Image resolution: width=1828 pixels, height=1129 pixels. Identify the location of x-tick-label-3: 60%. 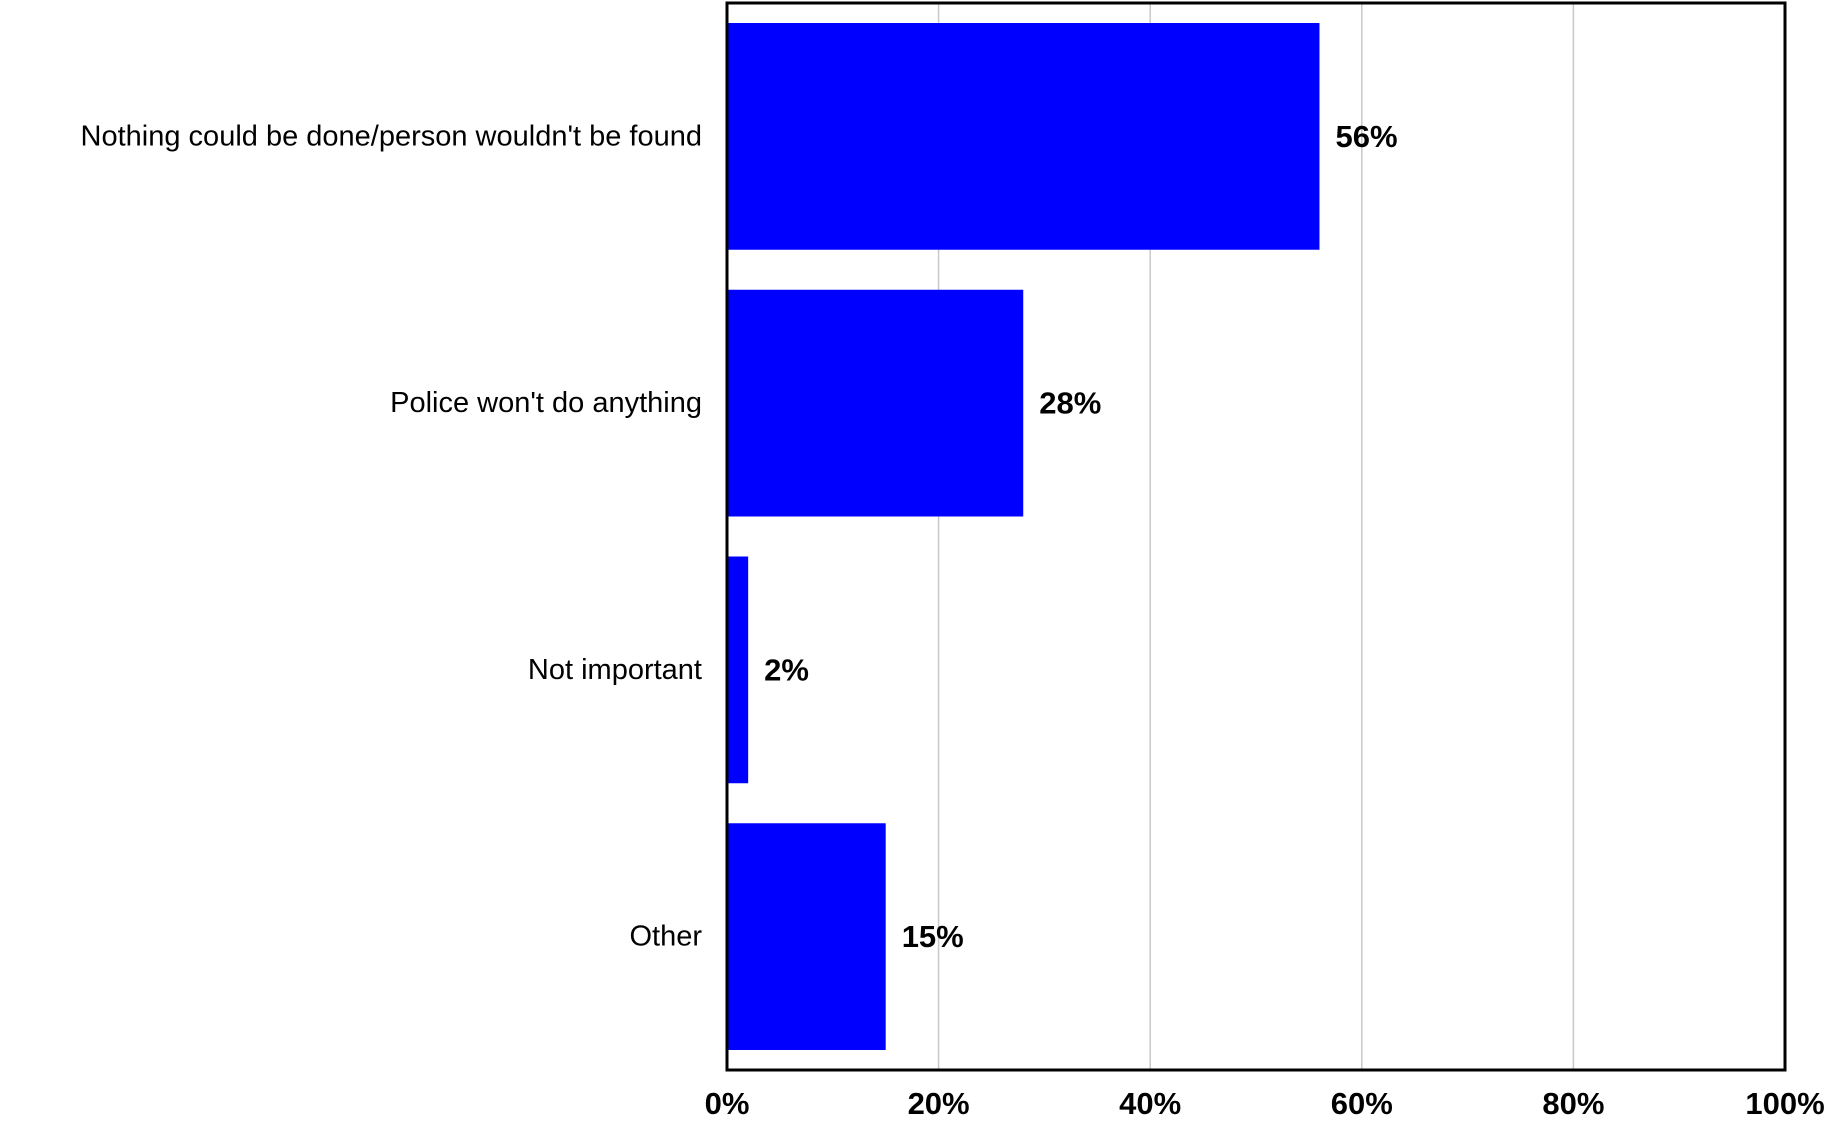
(1362, 1103).